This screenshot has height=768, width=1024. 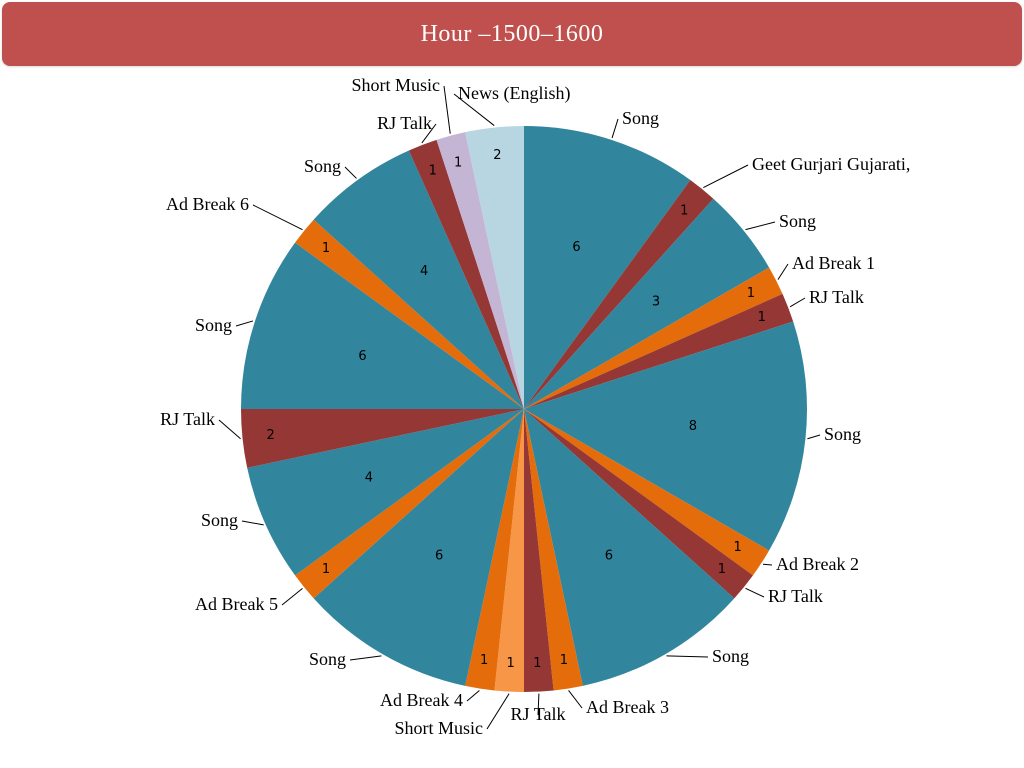 I want to click on slice-category-label: Ad Break 1, so click(x=833, y=263).